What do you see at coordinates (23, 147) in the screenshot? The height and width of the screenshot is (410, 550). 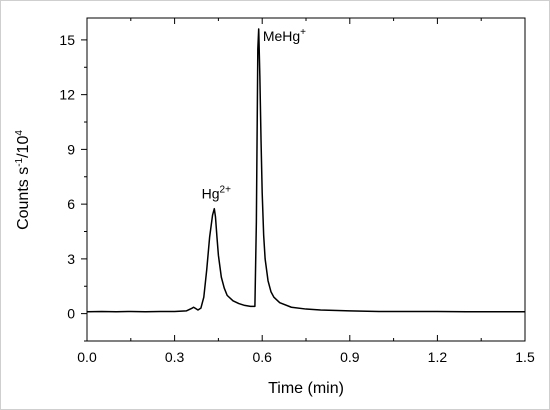 I see `y-axis-title-mid: /10` at bounding box center [23, 147].